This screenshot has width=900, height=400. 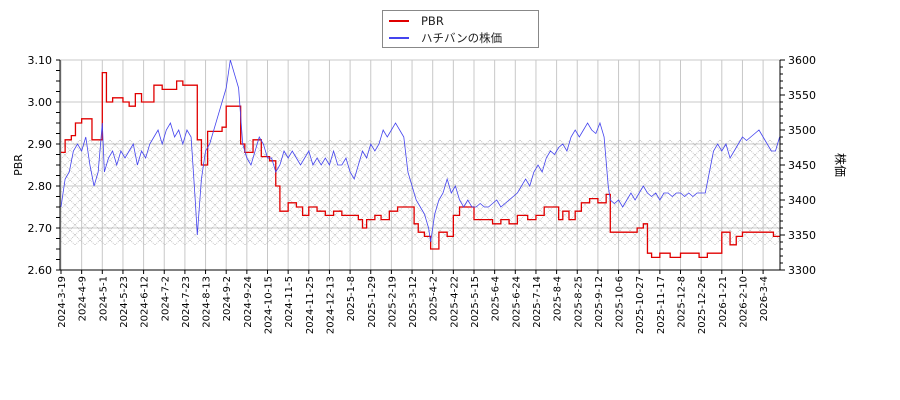 I want to click on svg-text: 2026-1-21, so click(x=723, y=302).